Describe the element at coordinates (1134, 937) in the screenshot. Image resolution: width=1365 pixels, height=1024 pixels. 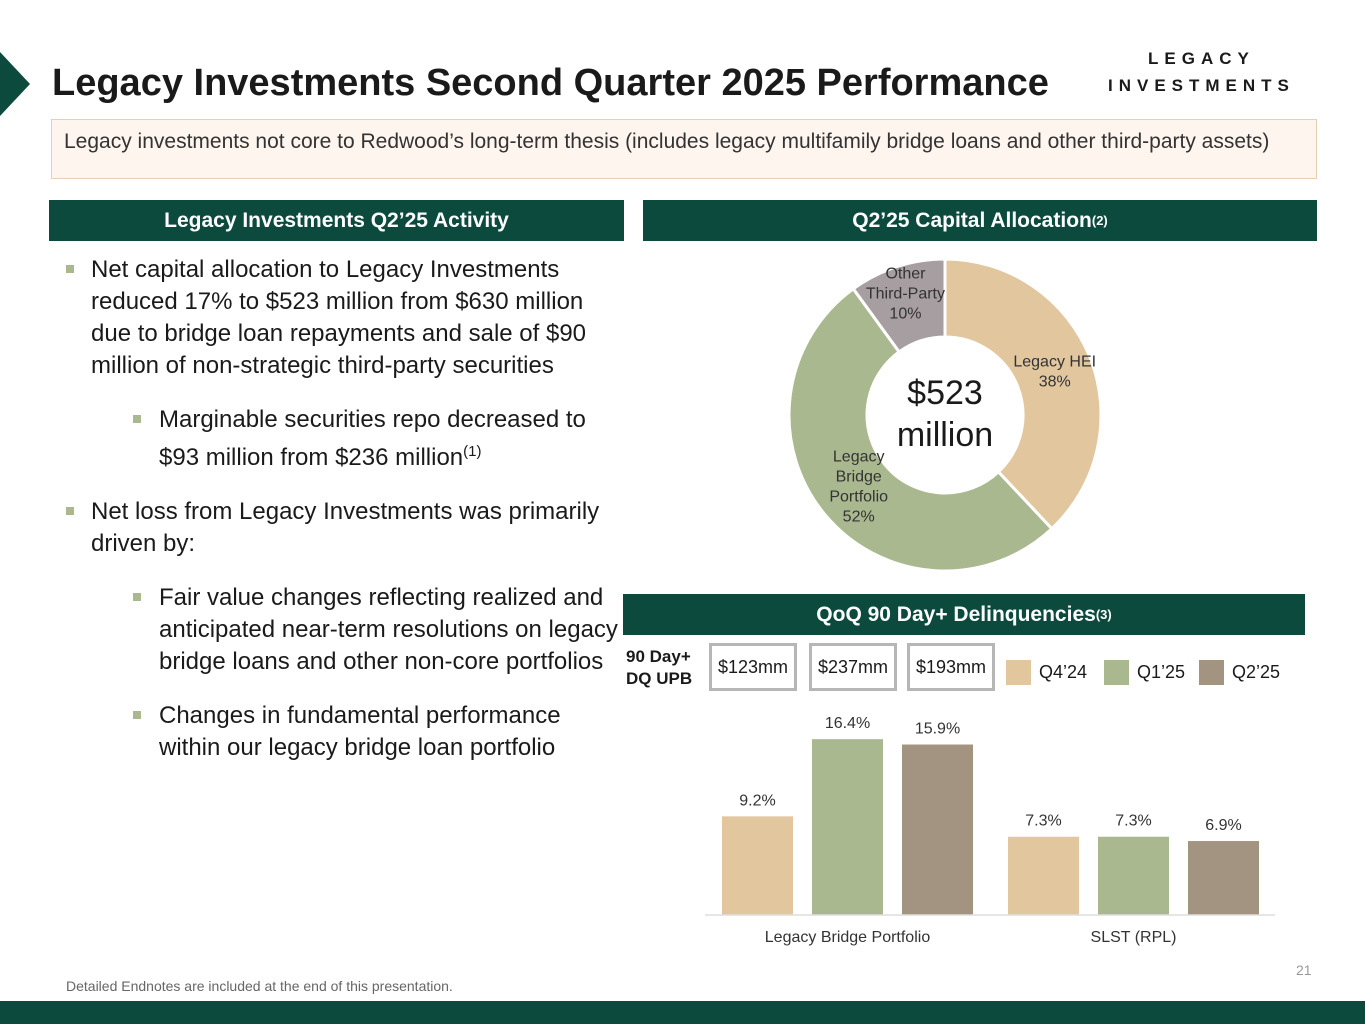
I see `bar-category-slst: SLST (RPL)` at that location.